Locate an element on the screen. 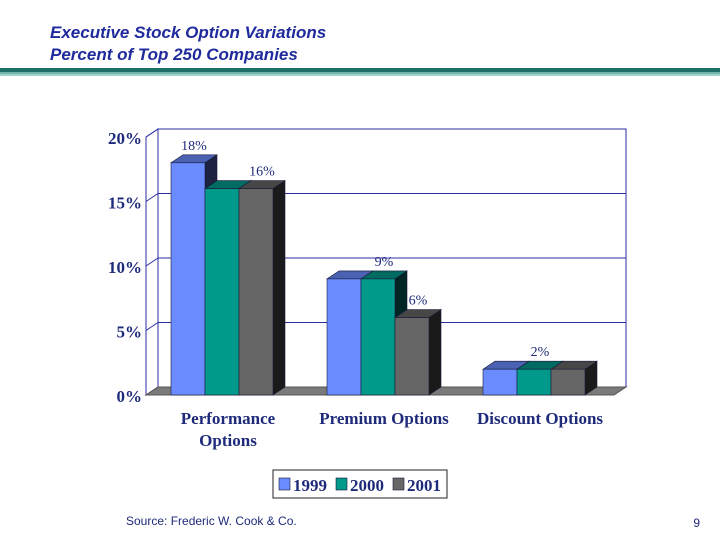  data-label: 2% is located at coordinates (540, 352).